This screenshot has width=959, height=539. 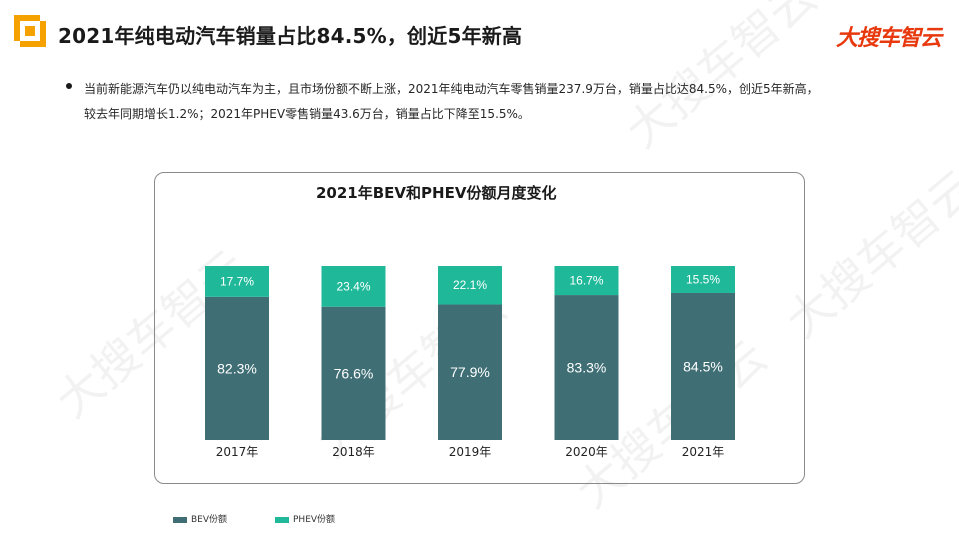 I want to click on legend-bev-label: BEV份额, so click(x=209, y=520).